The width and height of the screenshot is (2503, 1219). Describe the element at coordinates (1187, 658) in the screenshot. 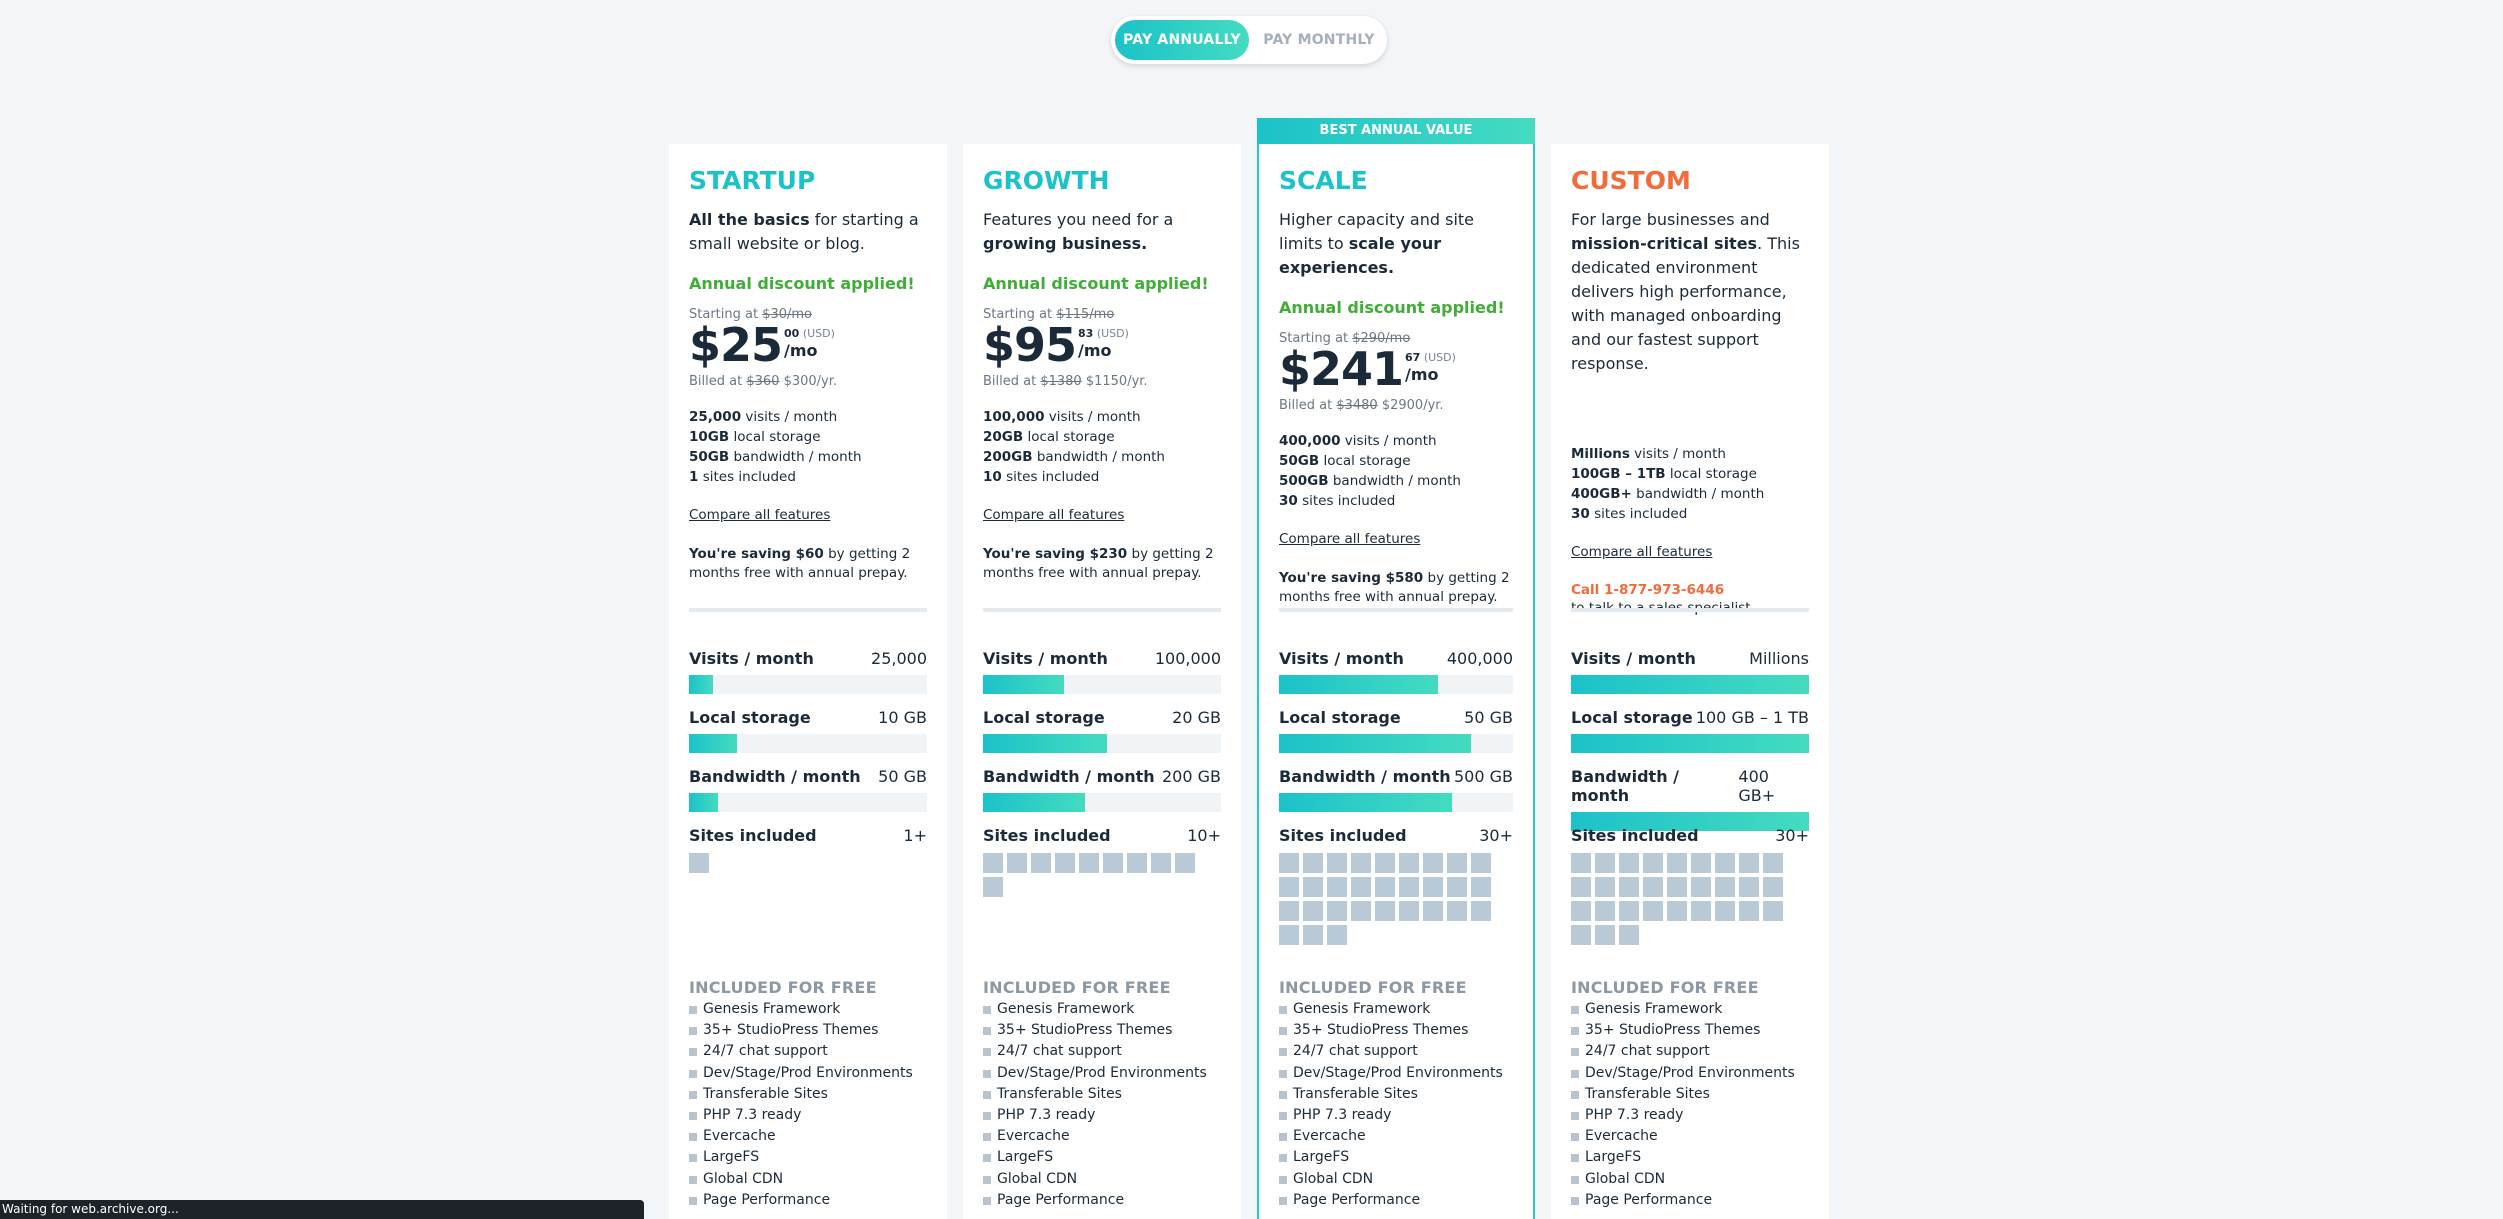

I see `meter-value: 100,000` at that location.